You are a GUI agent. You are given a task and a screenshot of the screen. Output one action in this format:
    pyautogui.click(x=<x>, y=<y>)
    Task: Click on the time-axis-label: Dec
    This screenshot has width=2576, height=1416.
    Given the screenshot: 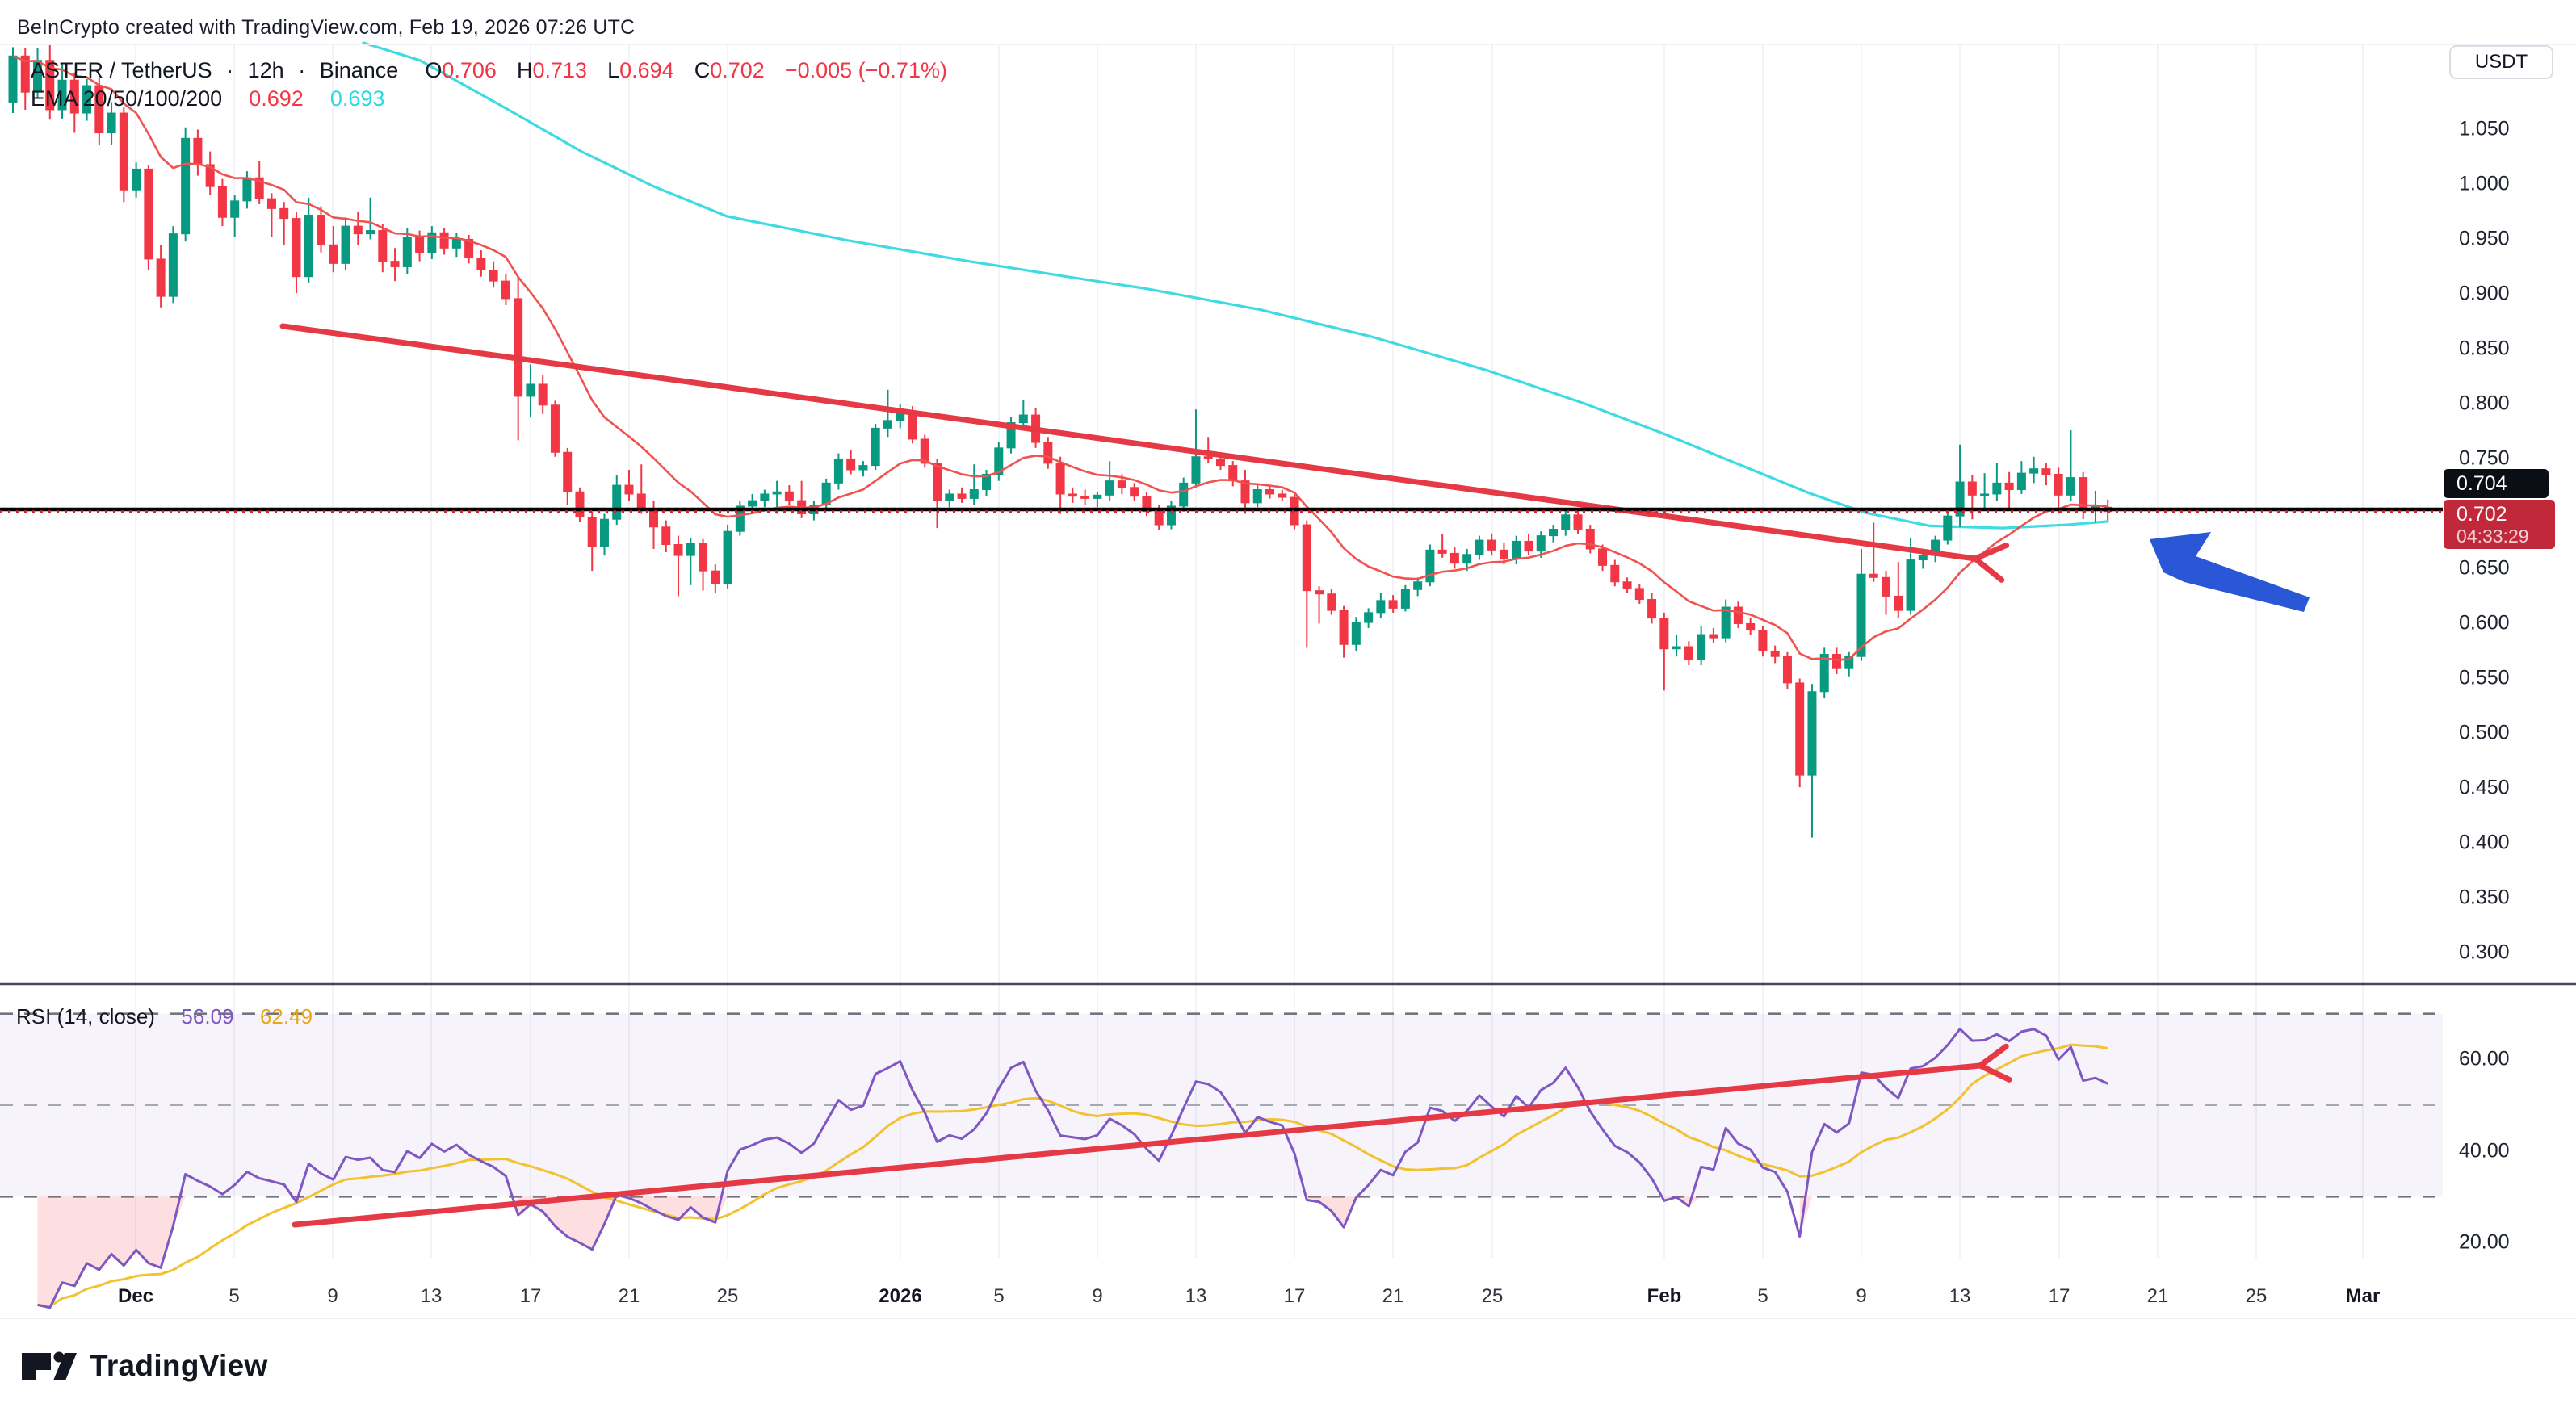 What is the action you would take?
    pyautogui.click(x=135, y=1296)
    